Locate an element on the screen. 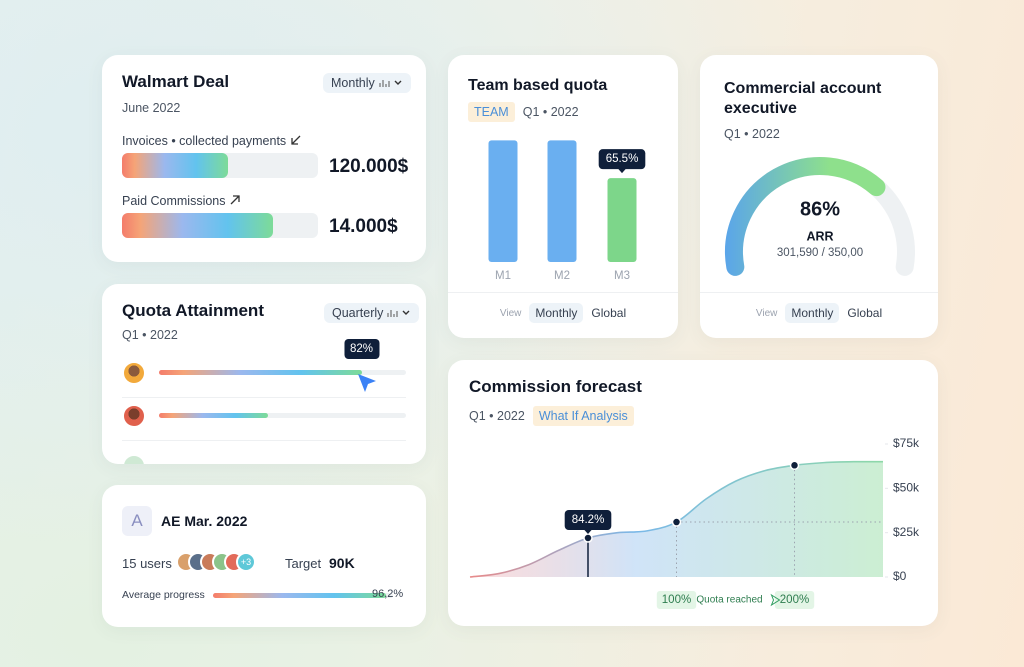 This screenshot has width=1024, height=667. target-label: Target is located at coordinates (303, 563).